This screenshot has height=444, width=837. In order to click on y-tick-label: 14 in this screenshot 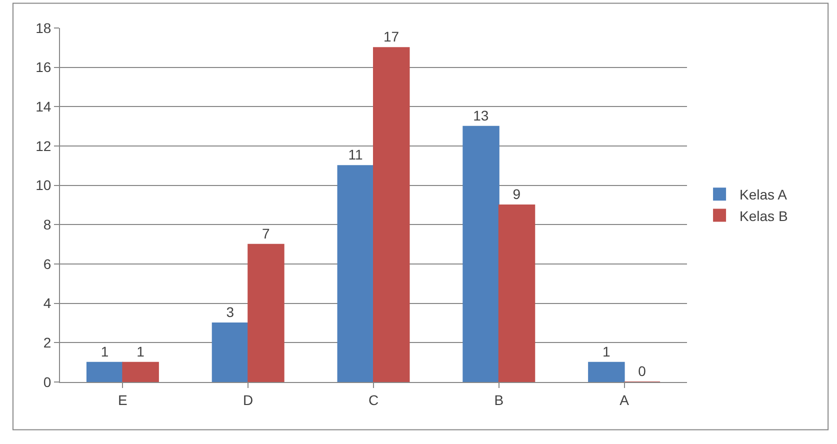, I will do `click(44, 106)`.